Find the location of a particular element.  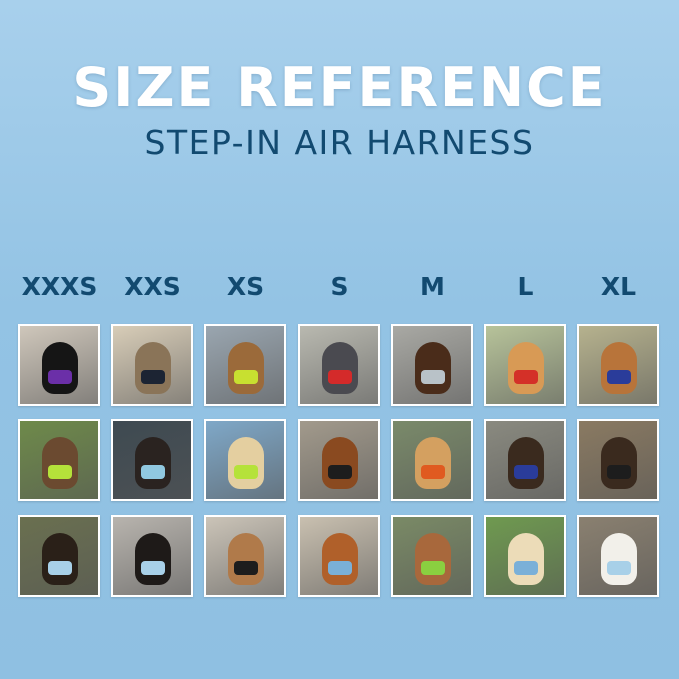

size-label-xs: XS is located at coordinates (245, 286).